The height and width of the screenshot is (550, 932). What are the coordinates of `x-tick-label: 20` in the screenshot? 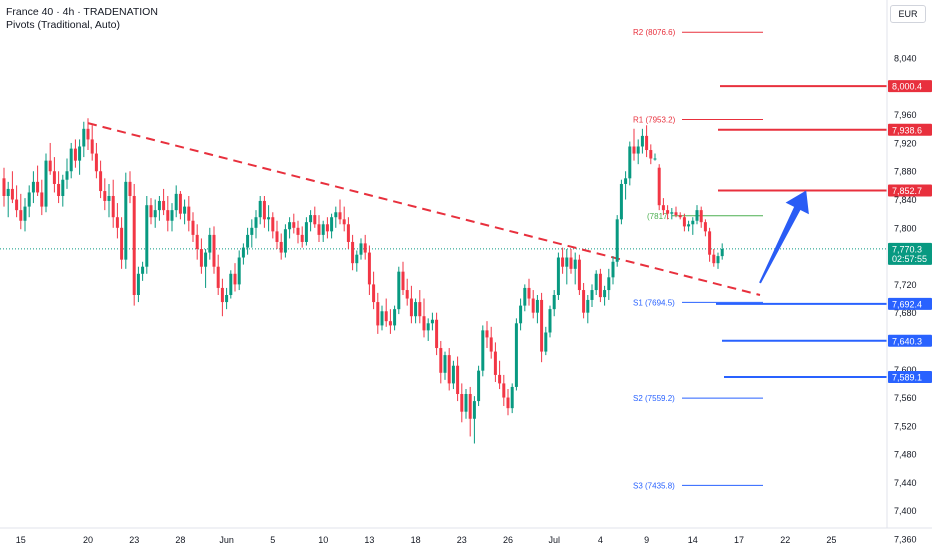 It's located at (88, 540).